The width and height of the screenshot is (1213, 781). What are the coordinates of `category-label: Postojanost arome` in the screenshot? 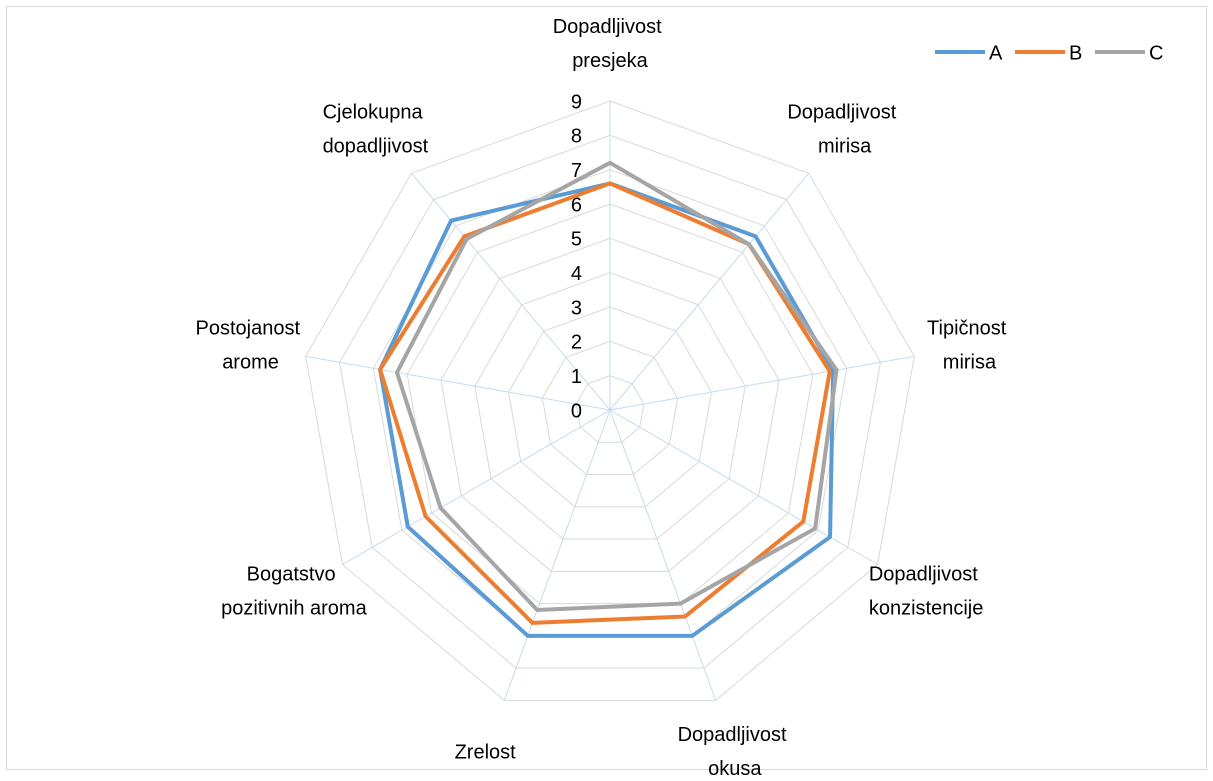 It's located at (251, 346).